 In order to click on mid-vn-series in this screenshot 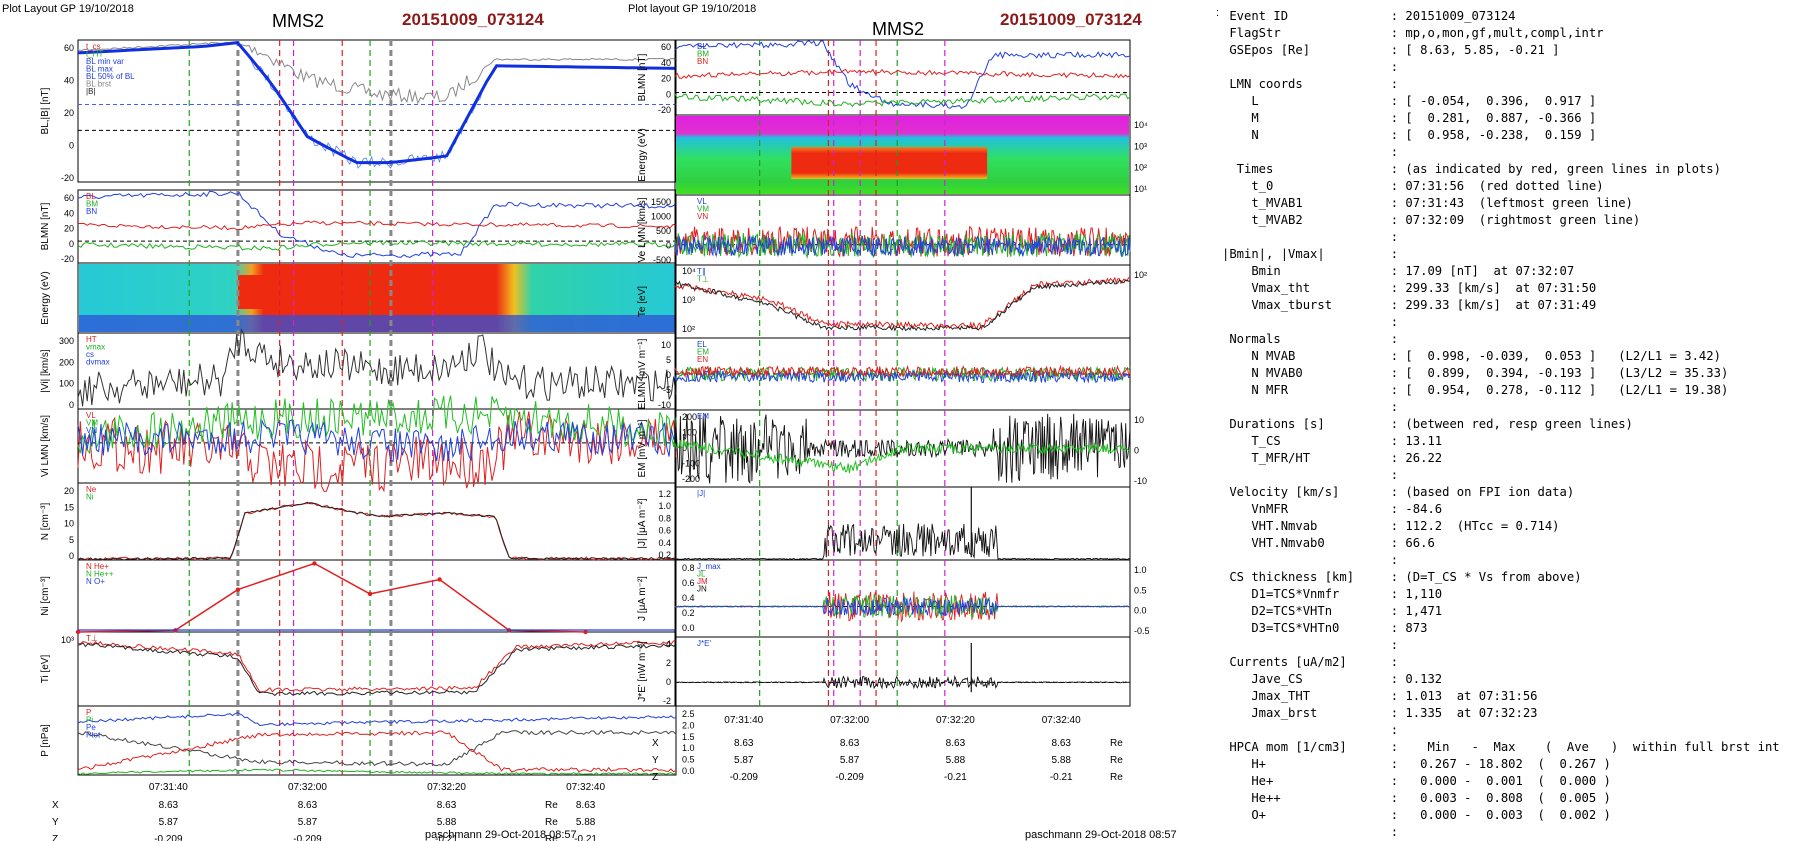, I will do `click(902, 246)`.